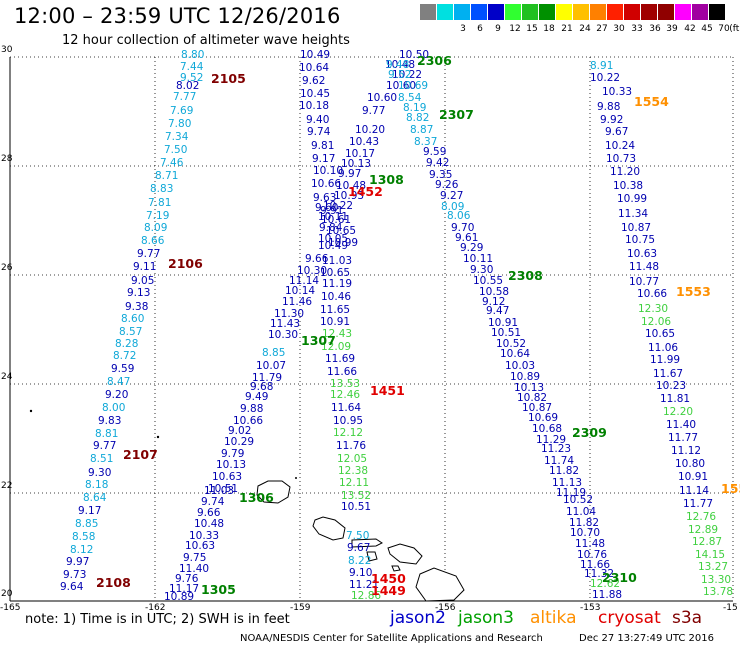 This screenshot has height=650, width=740. What do you see at coordinates (551, 440) in the screenshot?
I see `swh-reading: 11.29` at bounding box center [551, 440].